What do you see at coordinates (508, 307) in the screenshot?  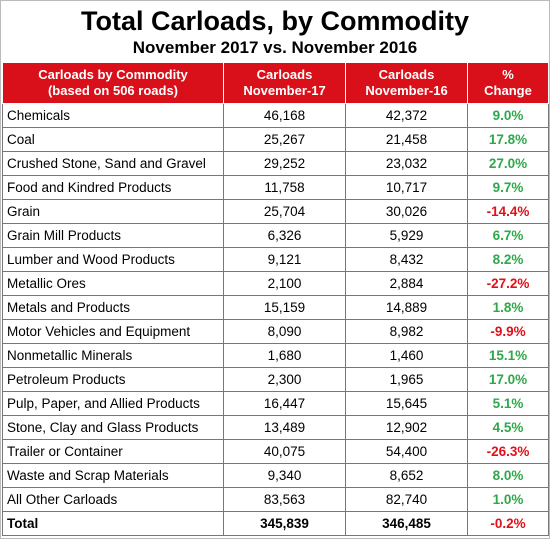 I see `percent-change: 1.8%` at bounding box center [508, 307].